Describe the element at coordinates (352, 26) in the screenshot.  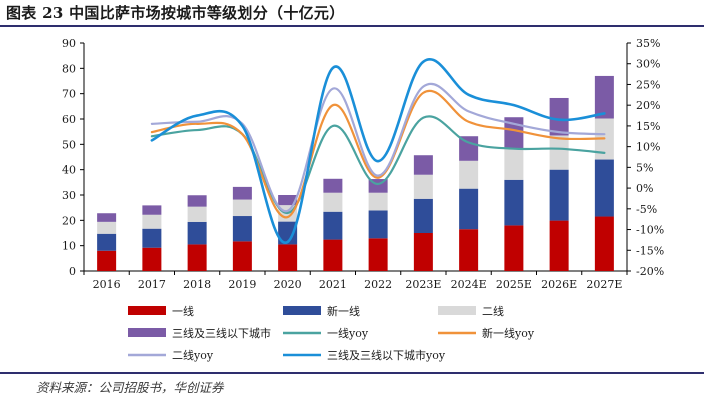
I see `title-rule` at that location.